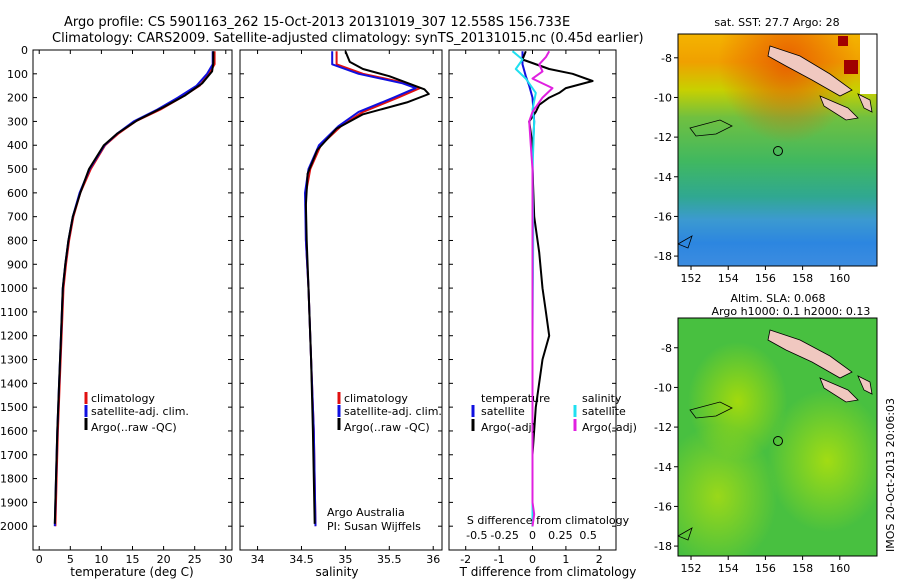 This screenshot has width=900, height=580. I want to click on depth-tick-label: 1900, so click(14, 502).